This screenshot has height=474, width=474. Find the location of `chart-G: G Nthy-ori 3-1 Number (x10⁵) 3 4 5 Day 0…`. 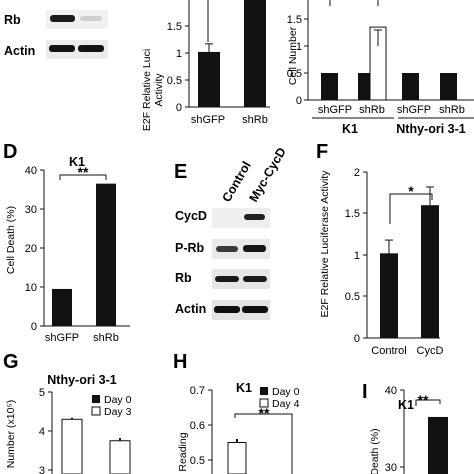

chart-G: G Nthy-ori 3-1 Number (x10⁵) 3 4 5 Day 0… is located at coordinates (67, 412).